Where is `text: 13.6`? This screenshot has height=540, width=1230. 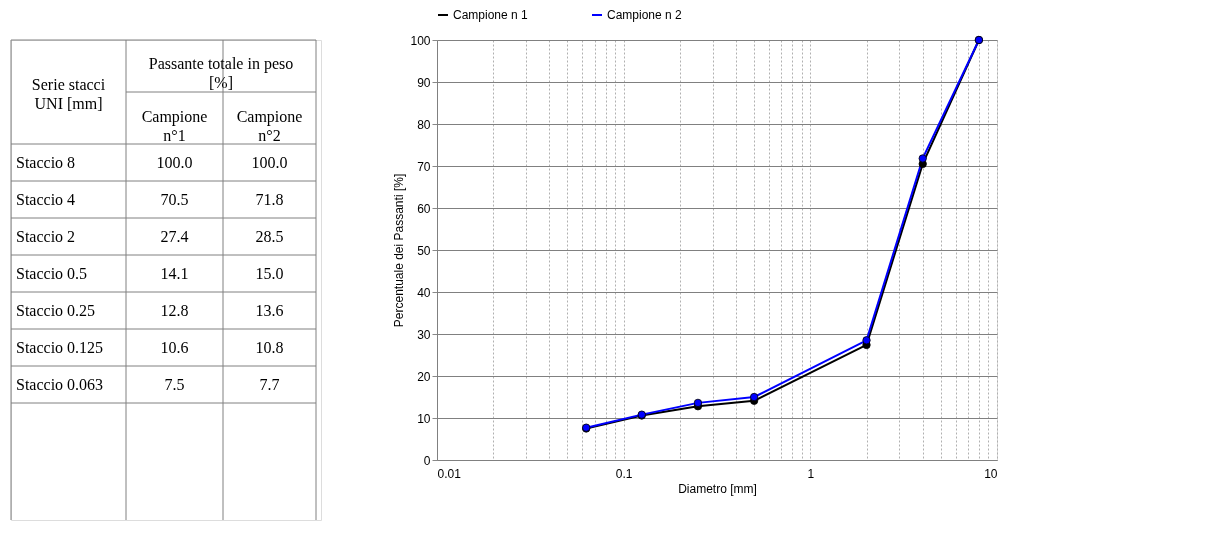
text: 13.6 is located at coordinates (269, 310).